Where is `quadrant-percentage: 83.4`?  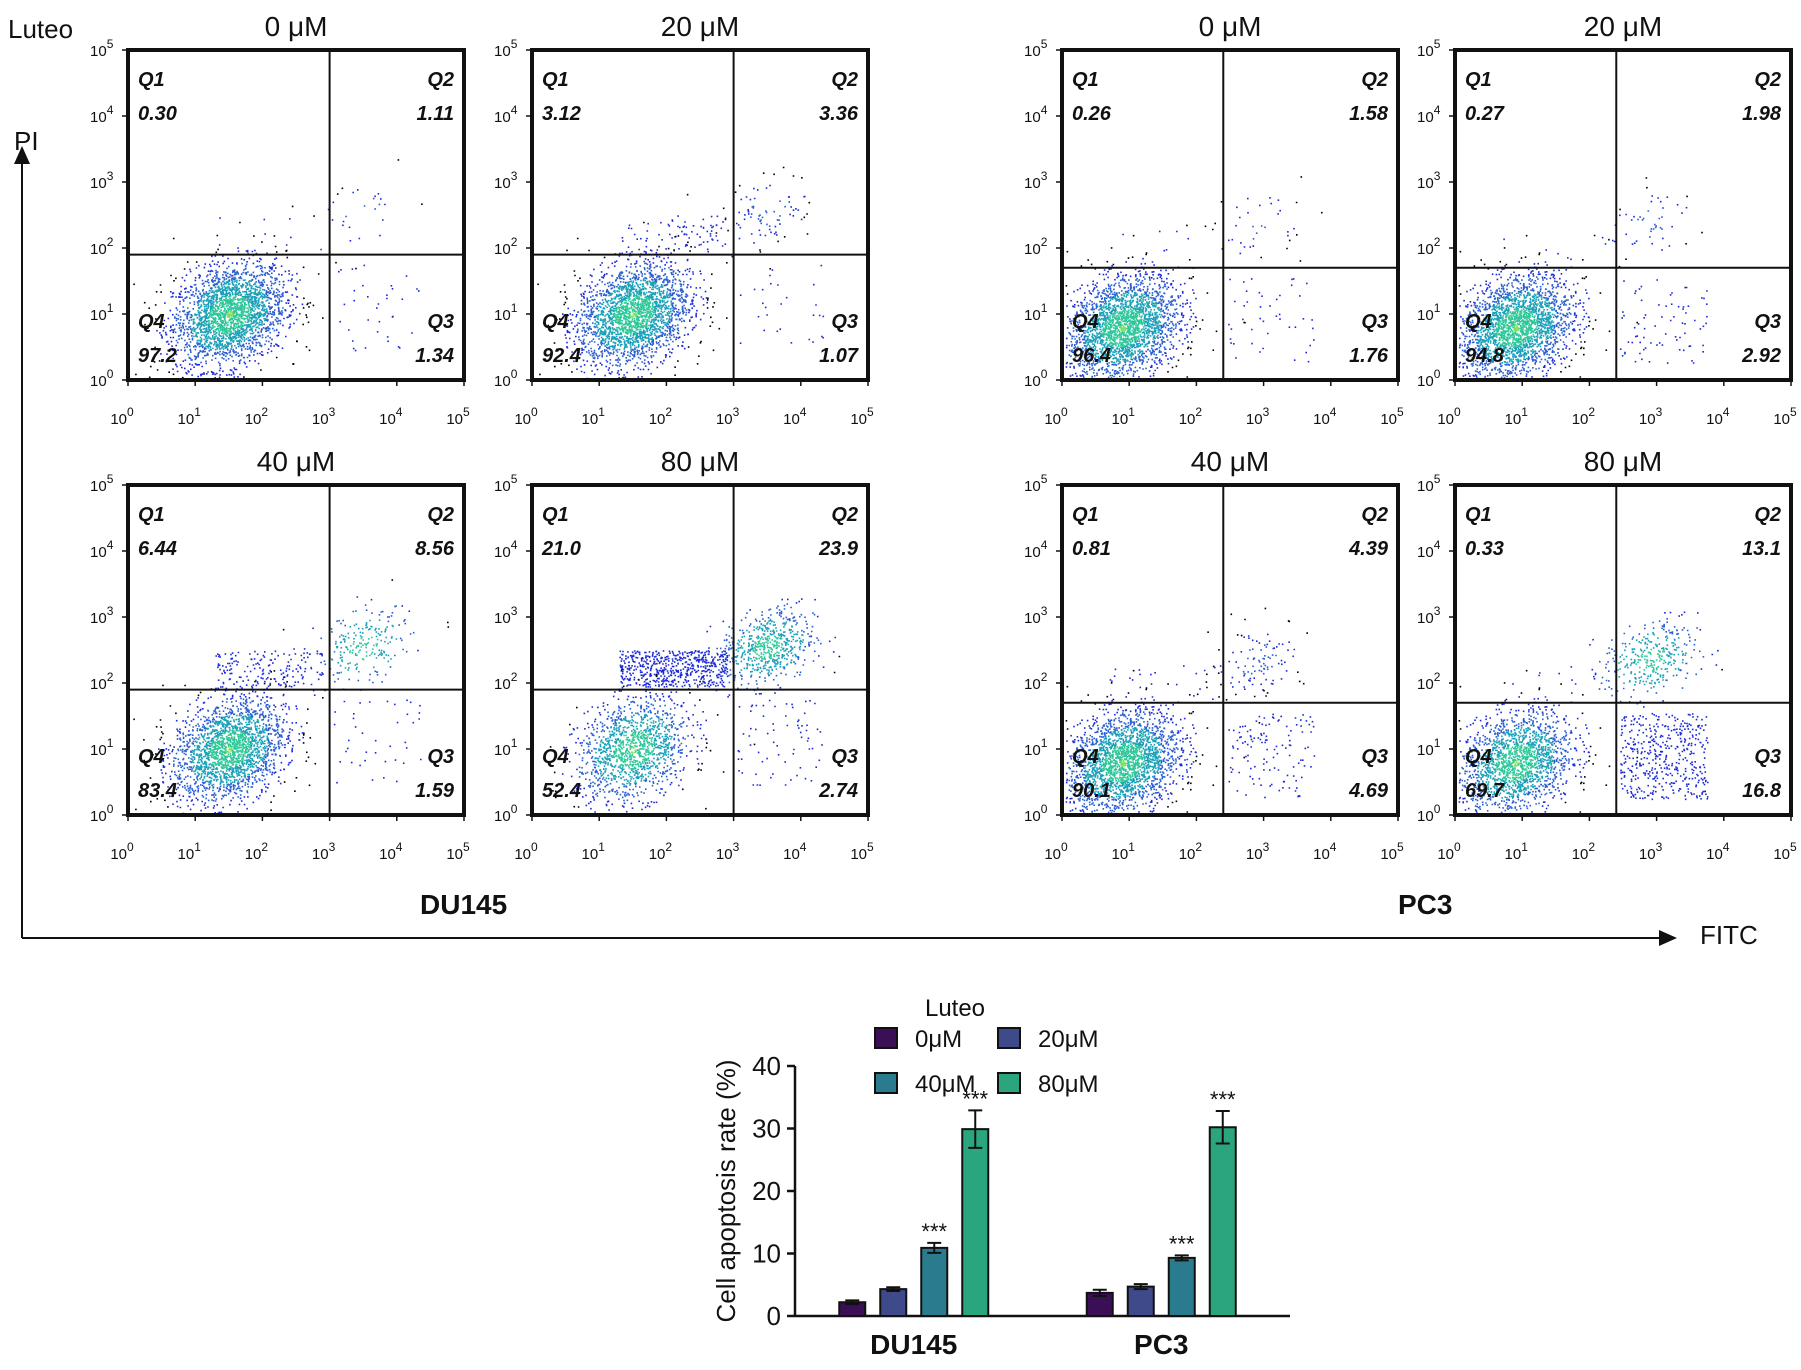
quadrant-percentage: 83.4 is located at coordinates (157, 791).